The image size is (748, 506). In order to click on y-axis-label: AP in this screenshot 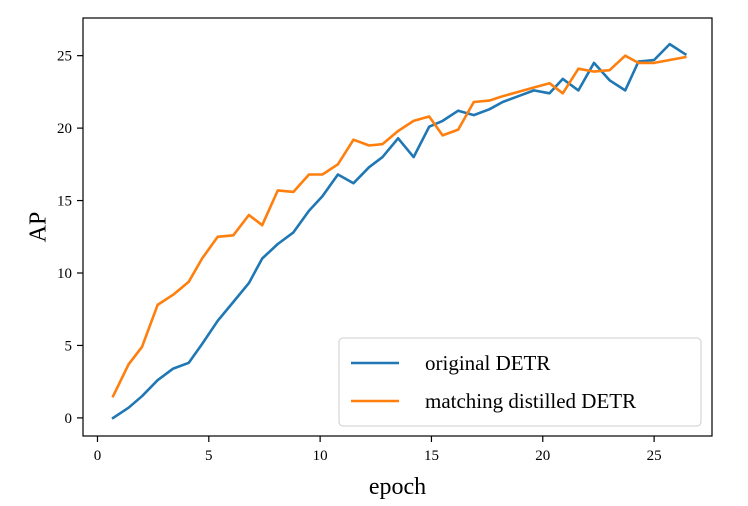, I will do `click(39, 227)`.